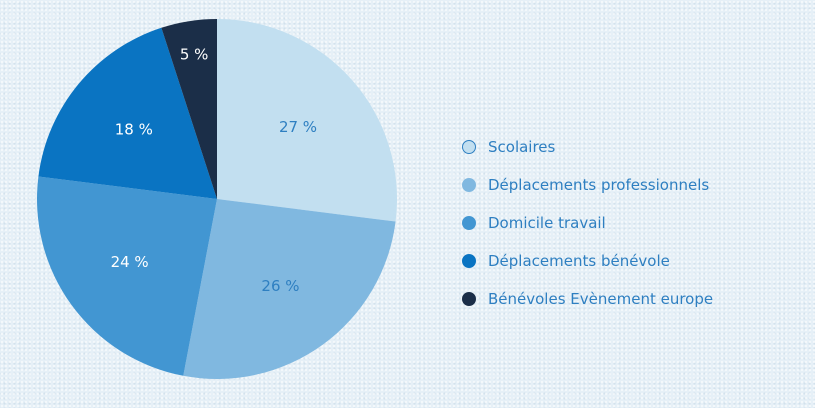 The image size is (815, 408). What do you see at coordinates (579, 261) in the screenshot?
I see `legend-label: Déplacements bénévole` at bounding box center [579, 261].